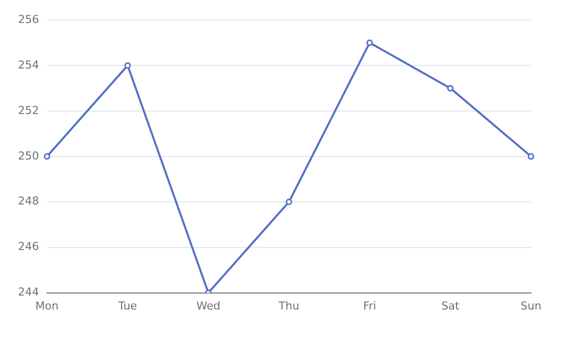 This screenshot has height=340, width=576. What do you see at coordinates (127, 305) in the screenshot?
I see `x-tick-label: Tue` at bounding box center [127, 305].